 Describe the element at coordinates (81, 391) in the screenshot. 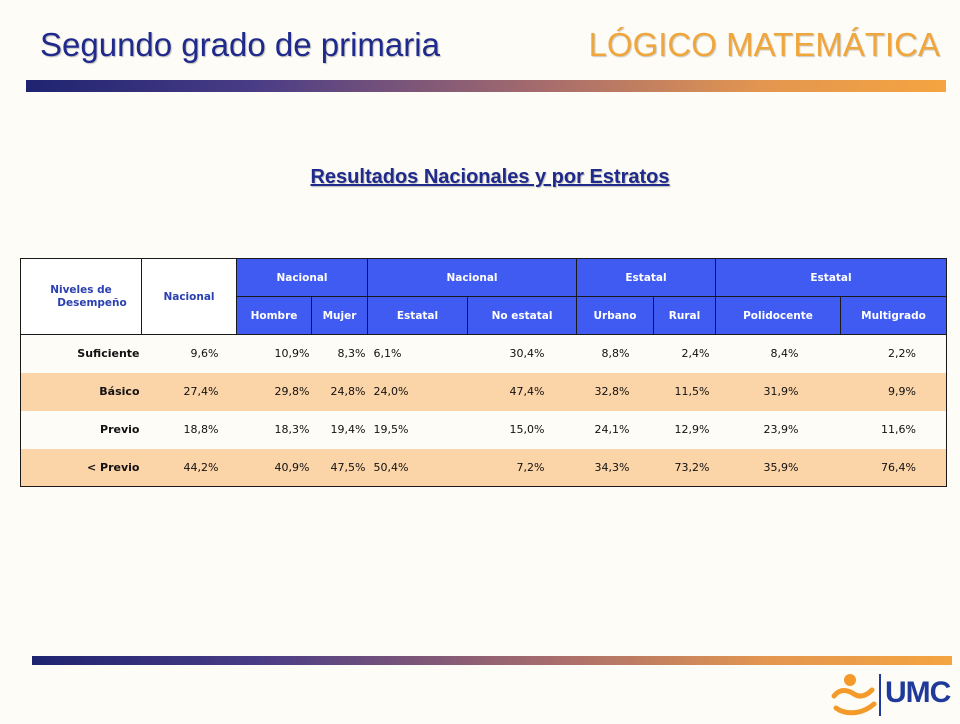

I see `row-label: Básico` at that location.